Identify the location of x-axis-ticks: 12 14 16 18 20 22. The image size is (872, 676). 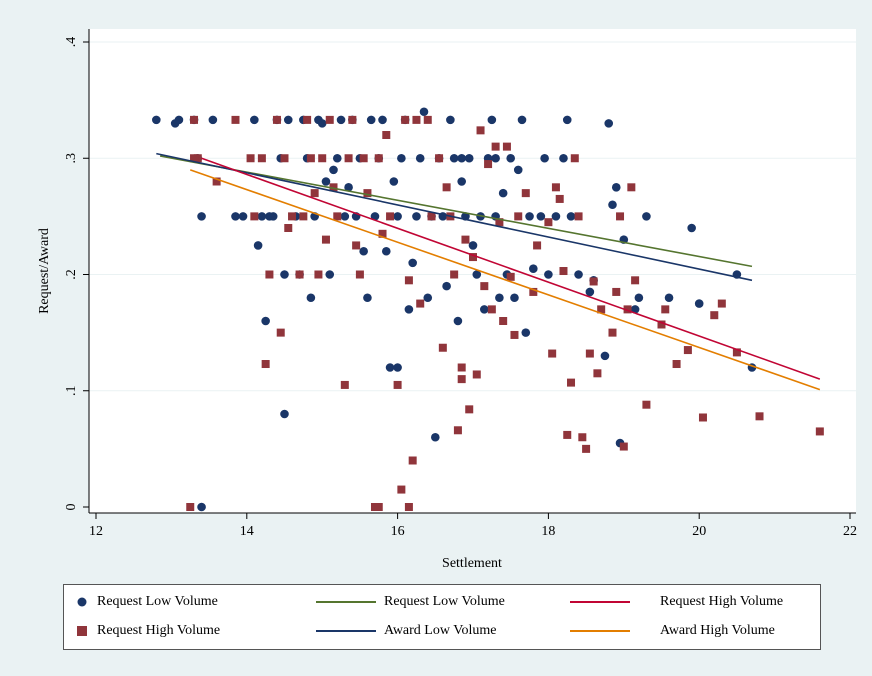
(473, 526).